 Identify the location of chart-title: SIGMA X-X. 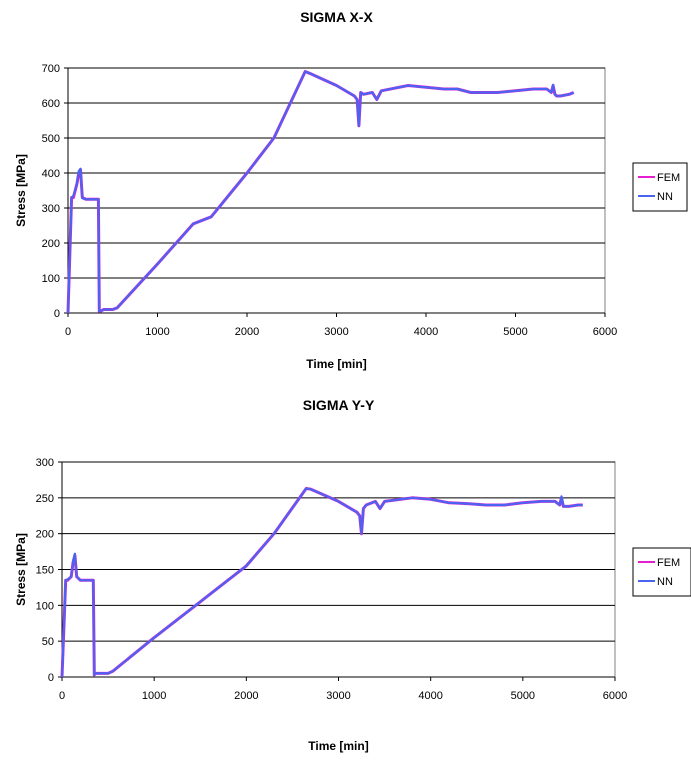
(336, 17).